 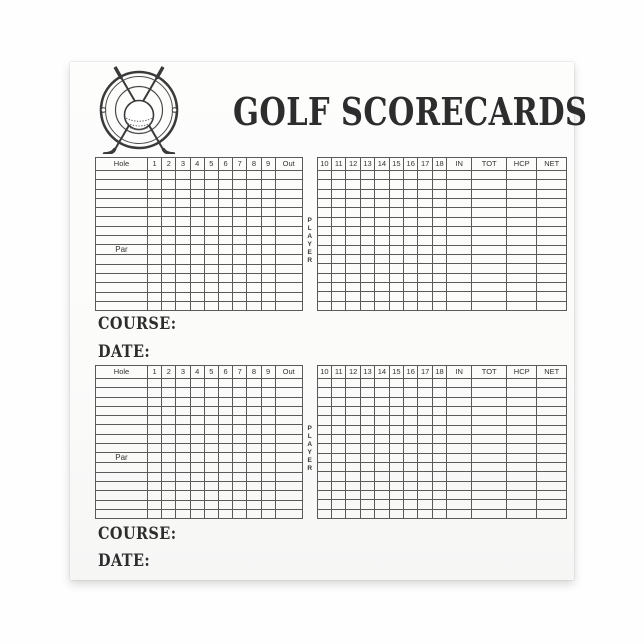 What do you see at coordinates (439, 372) in the screenshot?
I see `column-header-18: 18` at bounding box center [439, 372].